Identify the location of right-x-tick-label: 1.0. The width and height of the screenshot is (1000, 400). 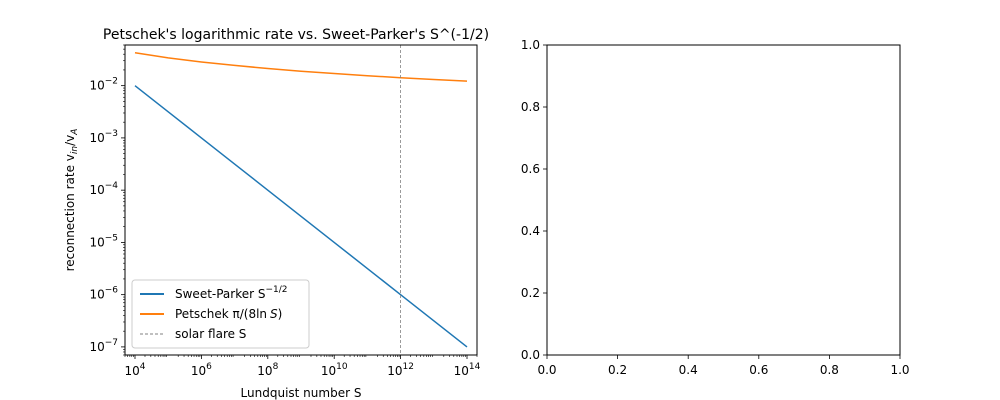
(899, 370).